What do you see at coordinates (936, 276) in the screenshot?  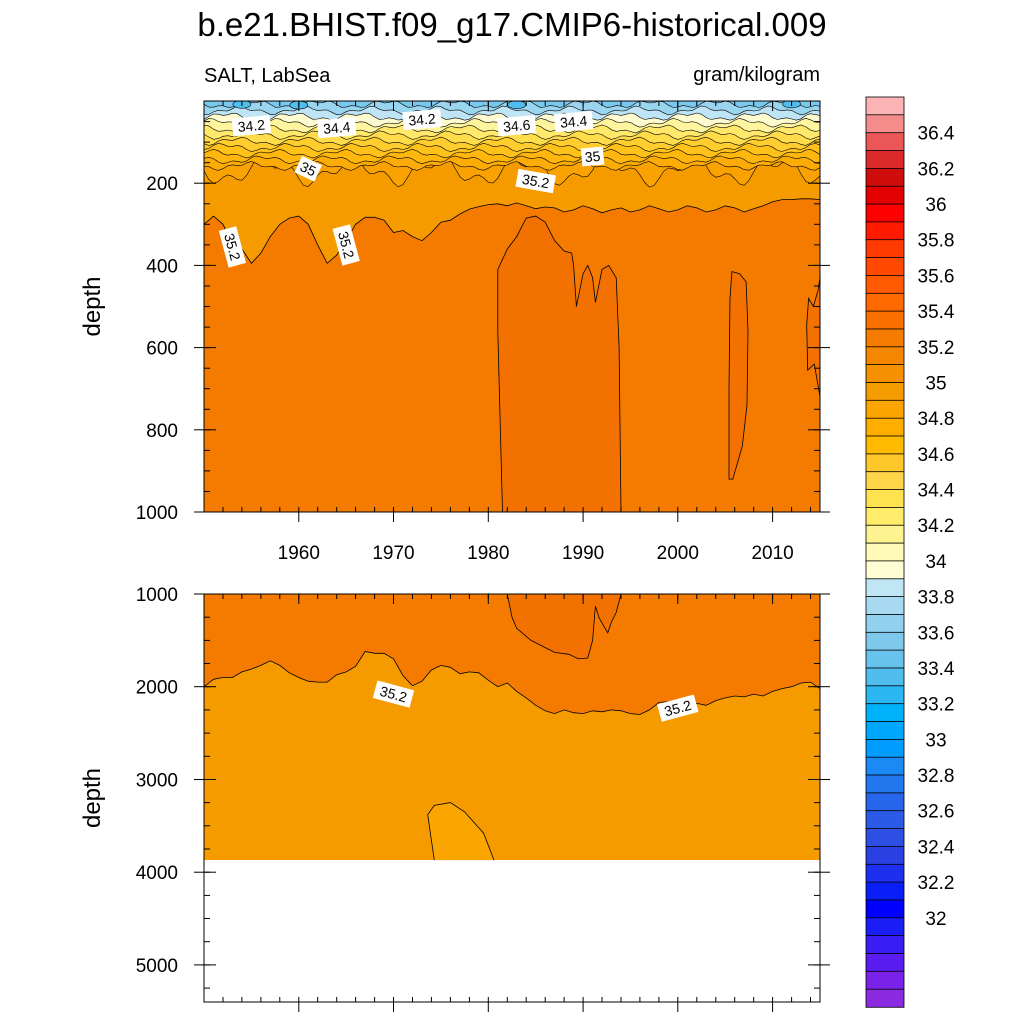 I see `colorbar-label: 35.6` at bounding box center [936, 276].